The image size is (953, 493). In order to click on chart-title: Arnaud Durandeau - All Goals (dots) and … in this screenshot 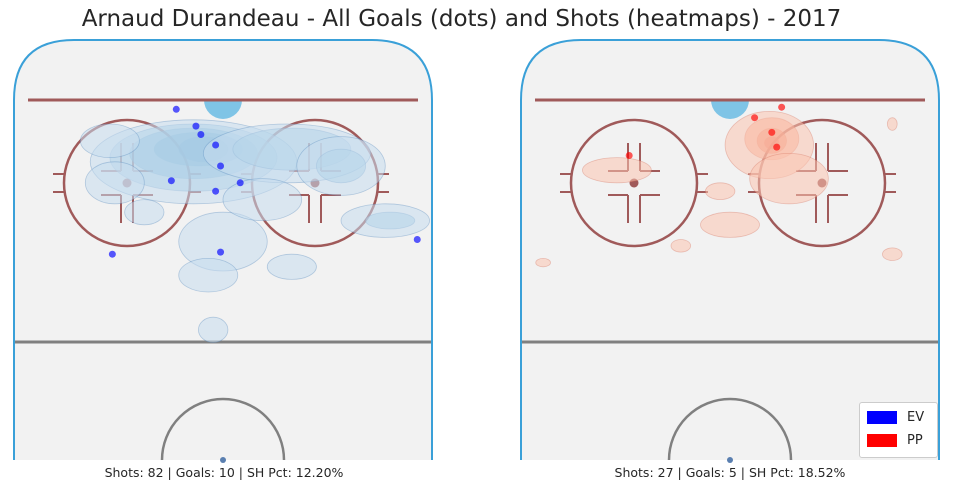, I will do `click(461, 19)`.